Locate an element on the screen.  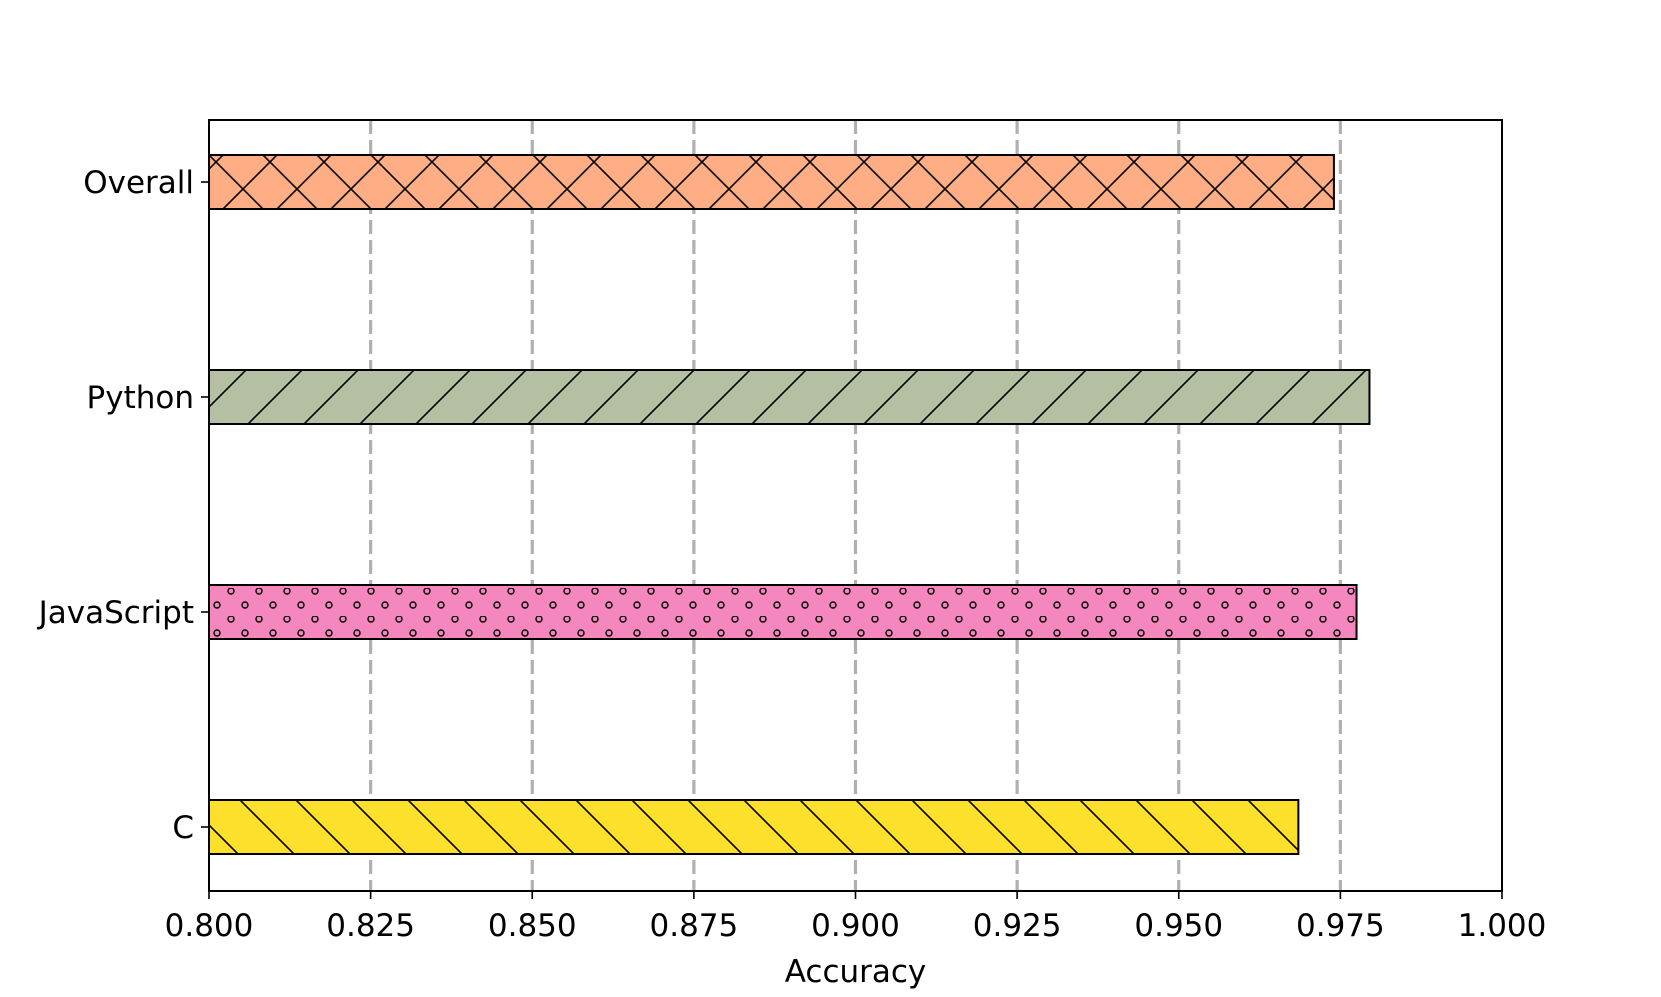
x-tick-label: 0.800 is located at coordinates (209, 926).